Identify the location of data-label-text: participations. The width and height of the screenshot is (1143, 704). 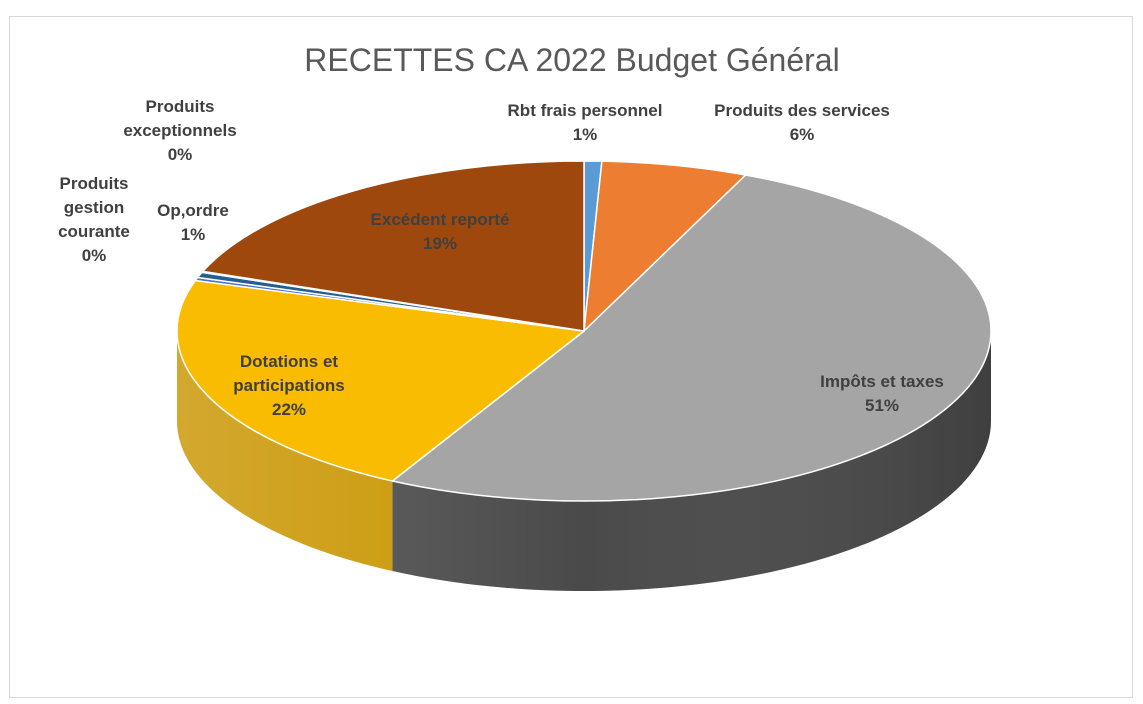
(288, 385).